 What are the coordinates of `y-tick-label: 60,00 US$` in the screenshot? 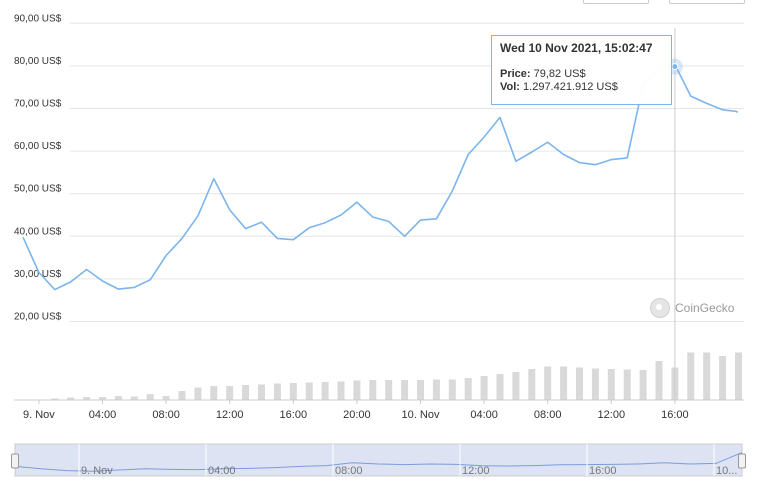 It's located at (38, 146).